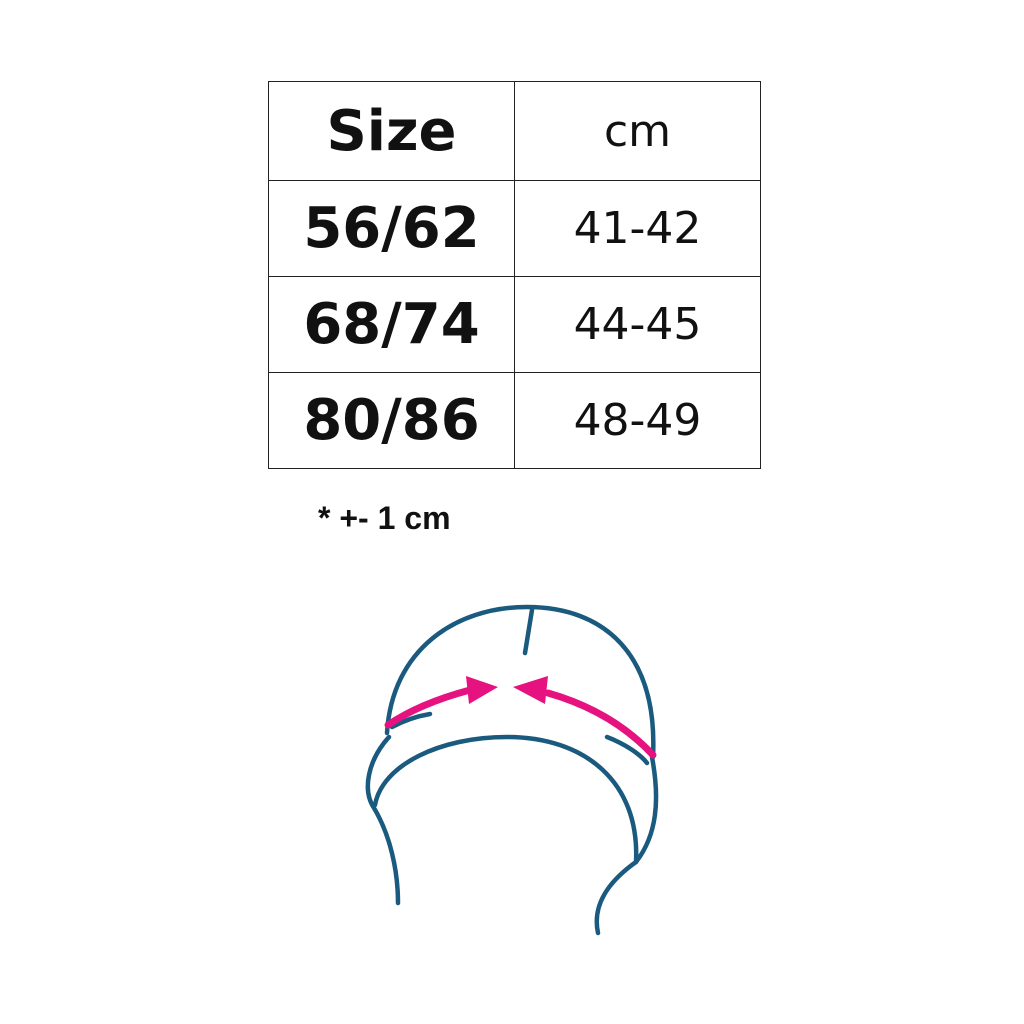  Describe the element at coordinates (505, 799) in the screenshot. I see `hat-brim-inner` at that location.